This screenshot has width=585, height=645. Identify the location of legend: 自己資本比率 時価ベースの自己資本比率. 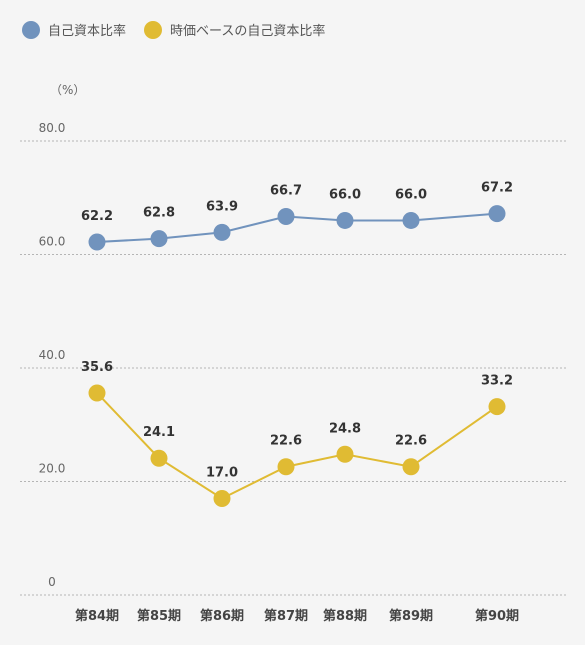
(173, 29).